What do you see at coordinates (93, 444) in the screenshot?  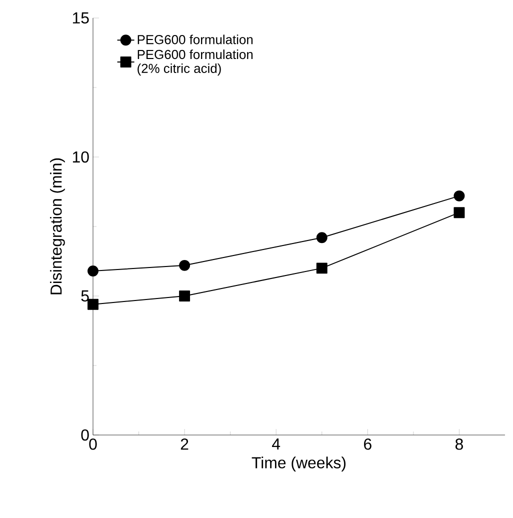 I see `x-tick-label: 0` at bounding box center [93, 444].